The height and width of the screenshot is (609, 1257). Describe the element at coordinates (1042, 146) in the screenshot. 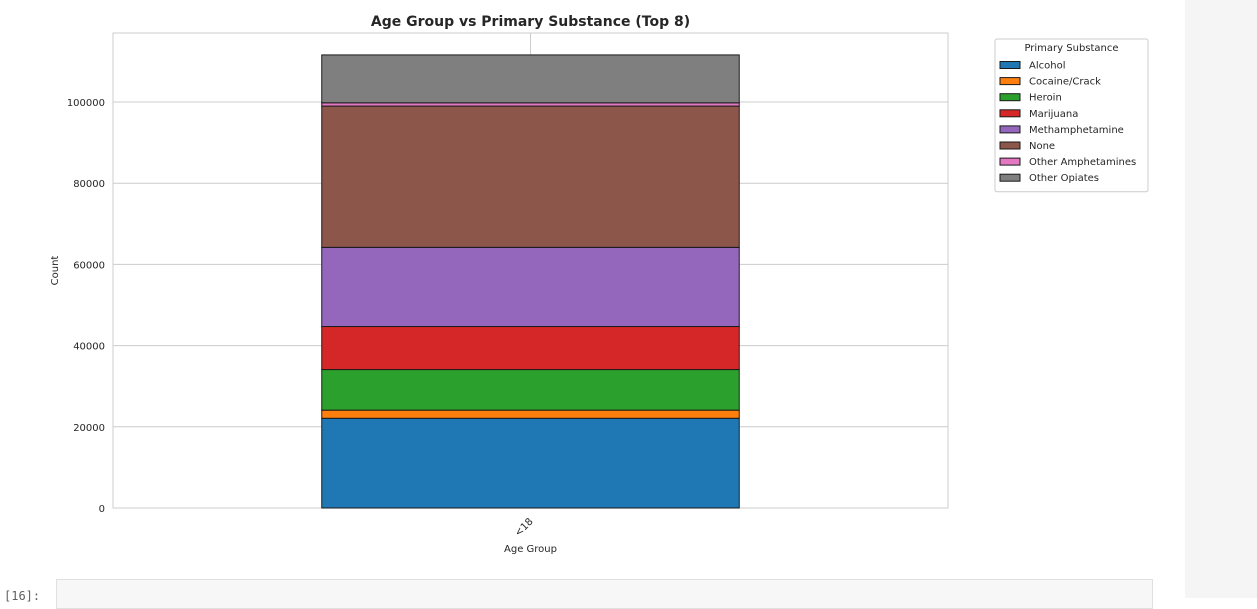

I see `legend-label: None` at that location.